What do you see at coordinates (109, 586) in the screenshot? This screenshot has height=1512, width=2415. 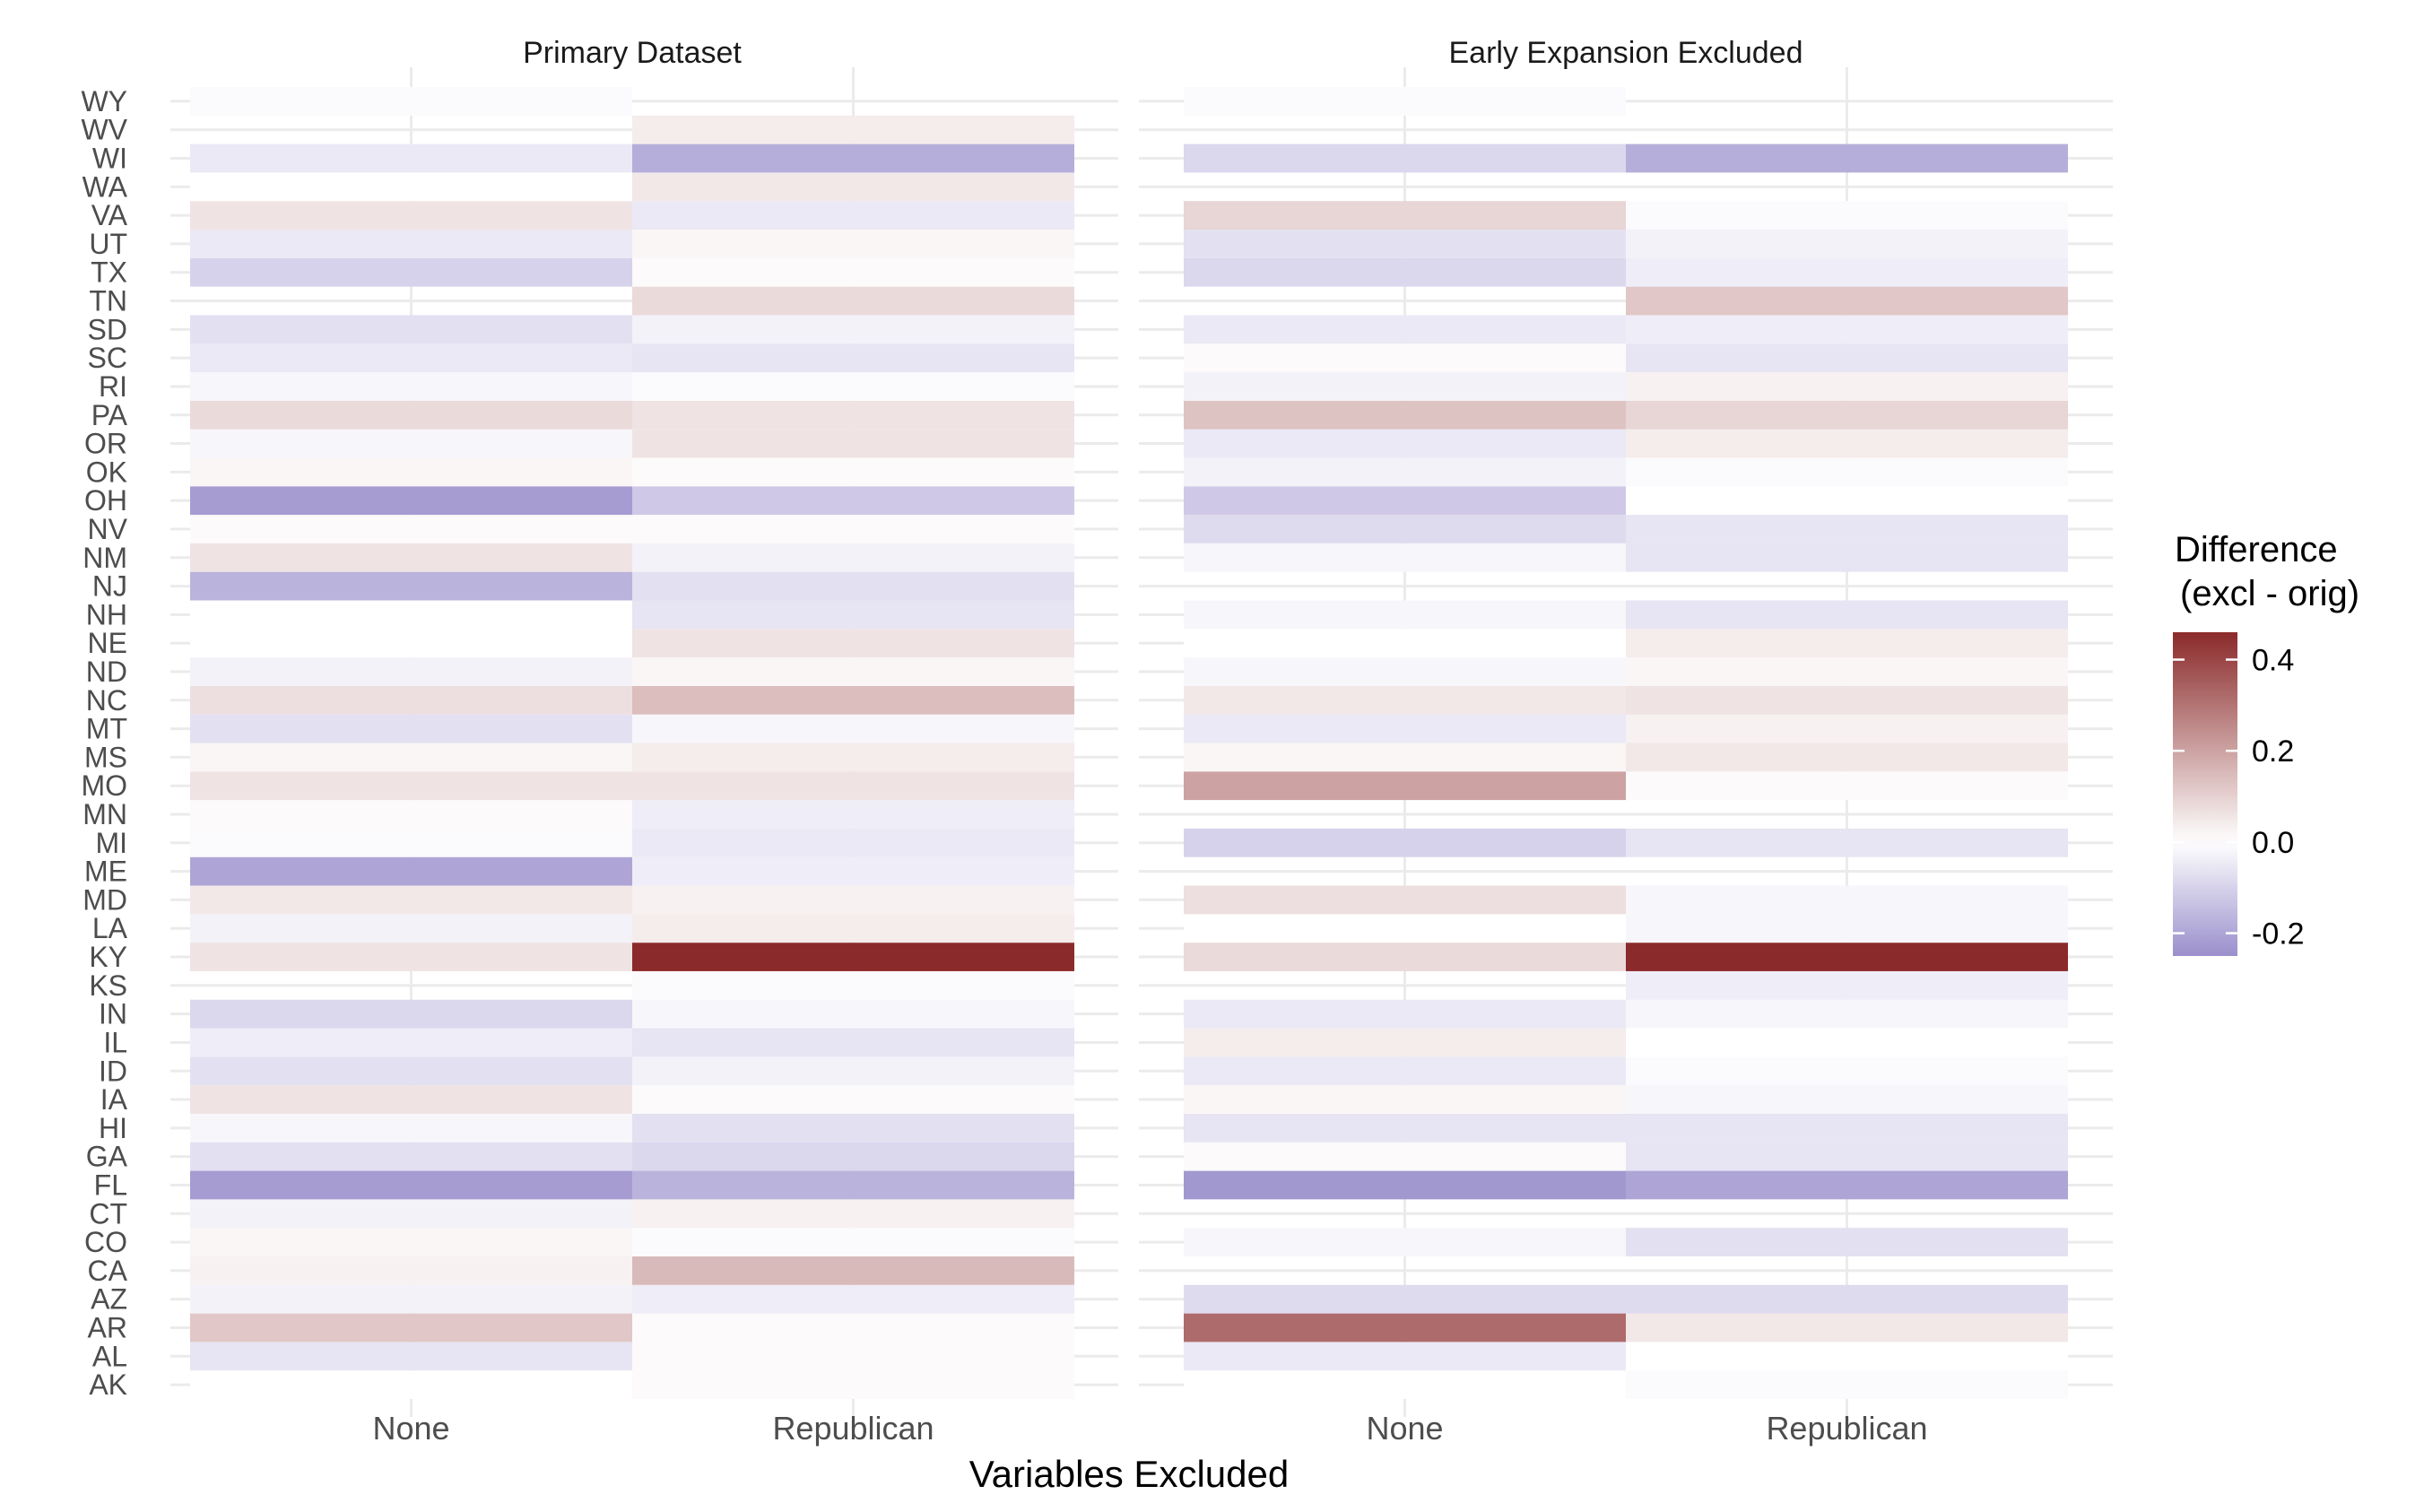 I see `y-tick-label-nj: NJ` at bounding box center [109, 586].